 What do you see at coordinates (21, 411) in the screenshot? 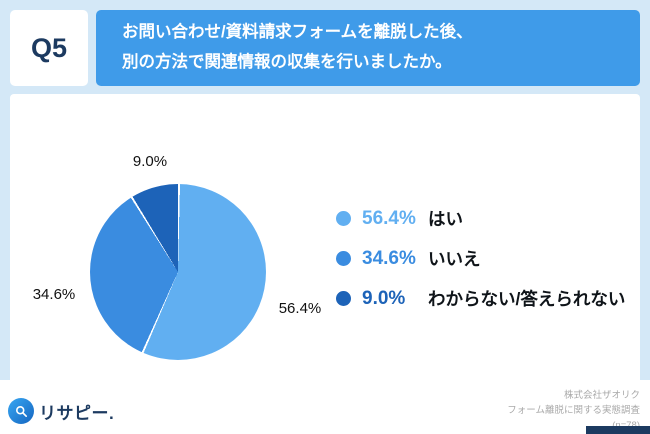
I see `magnifier-logo-icon` at bounding box center [21, 411].